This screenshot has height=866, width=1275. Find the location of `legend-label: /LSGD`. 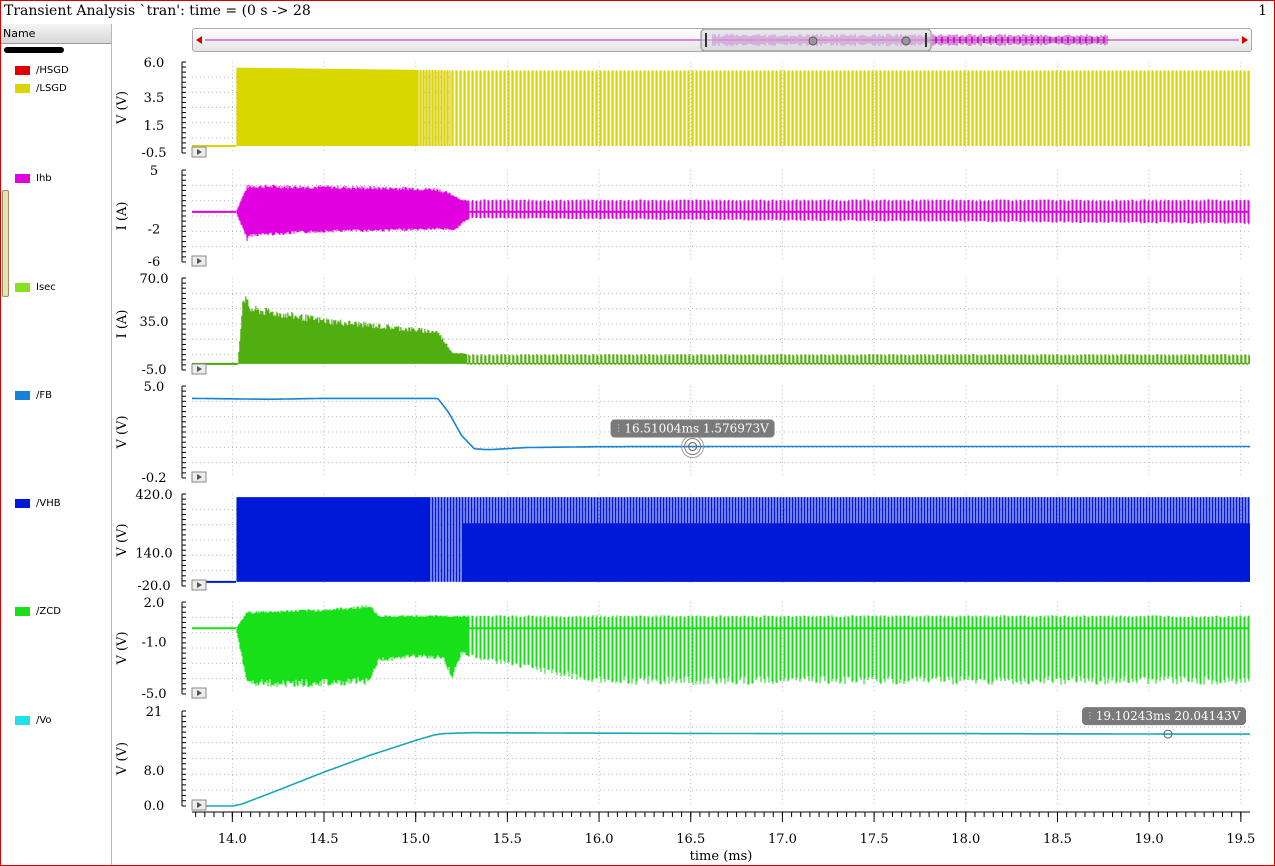

legend-label: /LSGD is located at coordinates (51, 88).